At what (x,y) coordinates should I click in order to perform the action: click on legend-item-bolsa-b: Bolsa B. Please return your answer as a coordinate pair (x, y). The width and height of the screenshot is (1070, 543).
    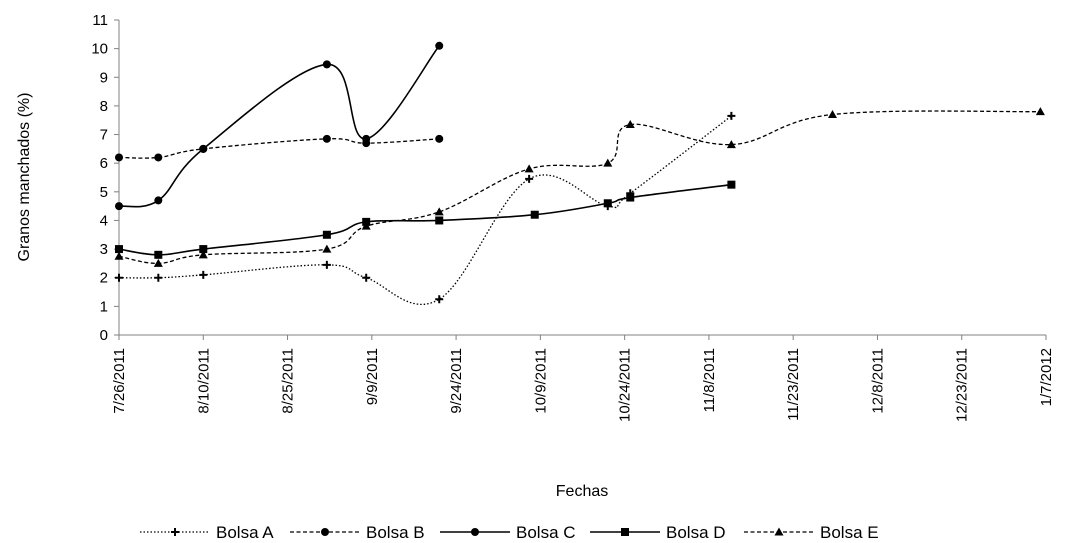
    Looking at the image, I should click on (357, 532).